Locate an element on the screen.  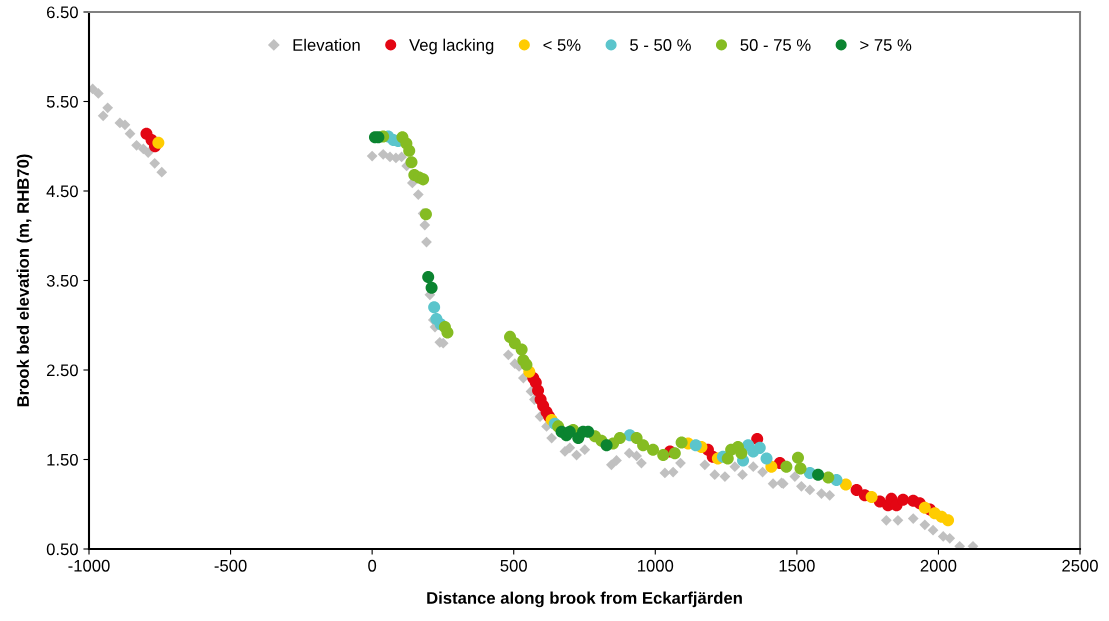
x-tick-label: 500 is located at coordinates (513, 565).